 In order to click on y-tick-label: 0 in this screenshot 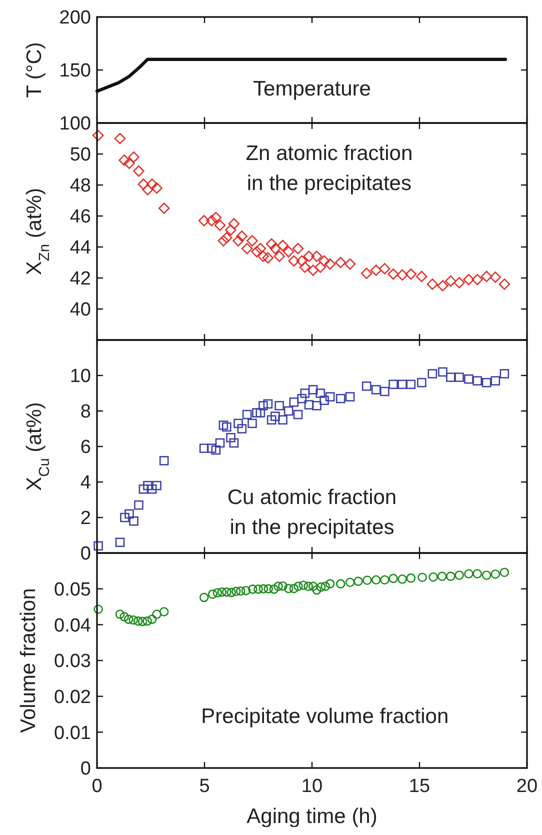, I will do `click(85, 554)`.